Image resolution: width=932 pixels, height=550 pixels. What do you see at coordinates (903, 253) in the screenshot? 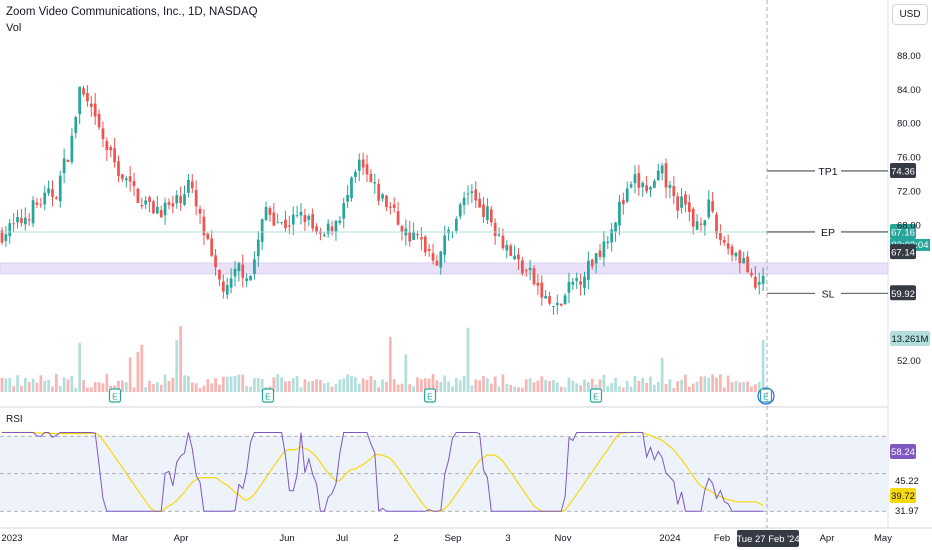
I see `last-price-badge-text: 67.14` at bounding box center [903, 253].